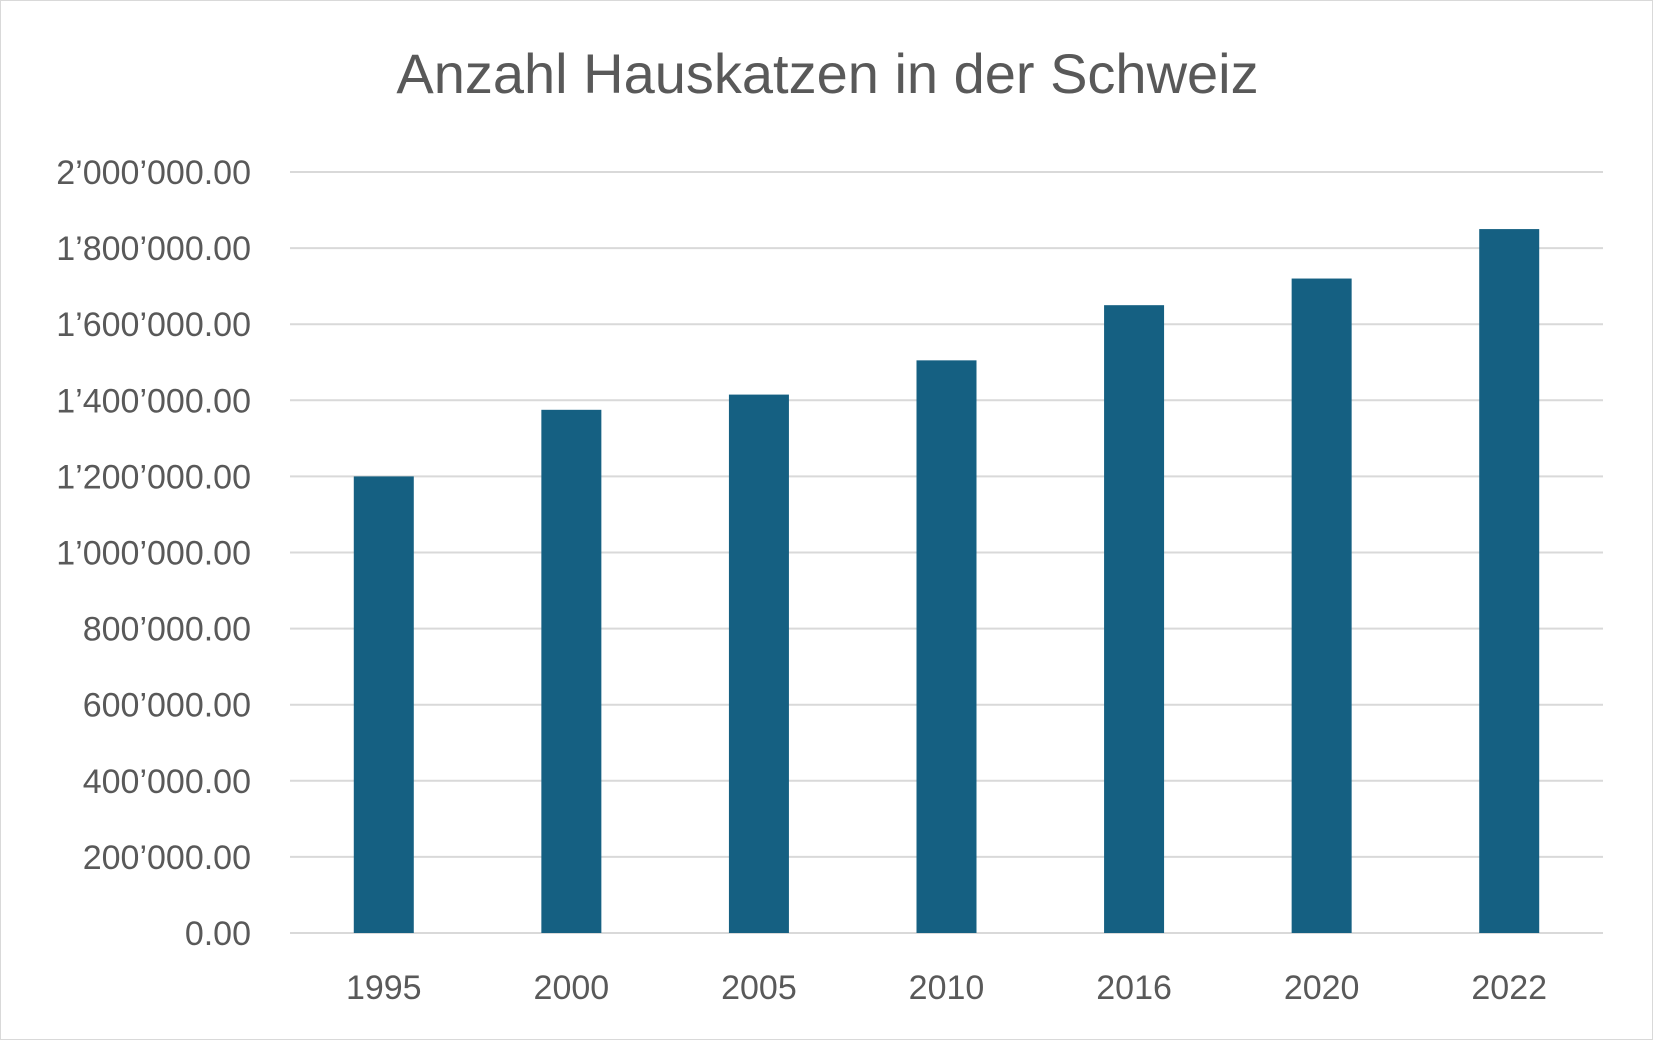  I want to click on x-tick-label: 2010, so click(947, 988).